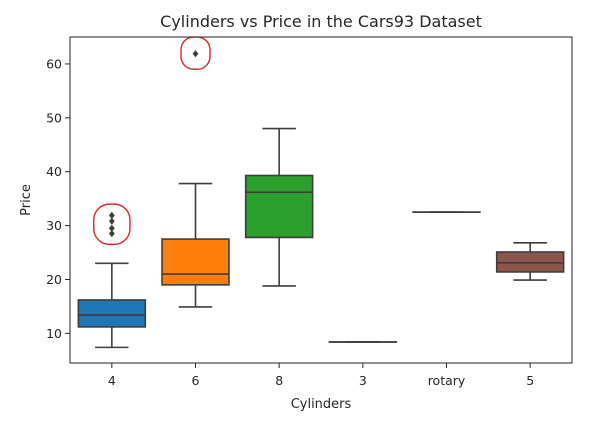 The height and width of the screenshot is (427, 608). What do you see at coordinates (321, 404) in the screenshot?
I see `x-axis-label: Cylinders` at bounding box center [321, 404].